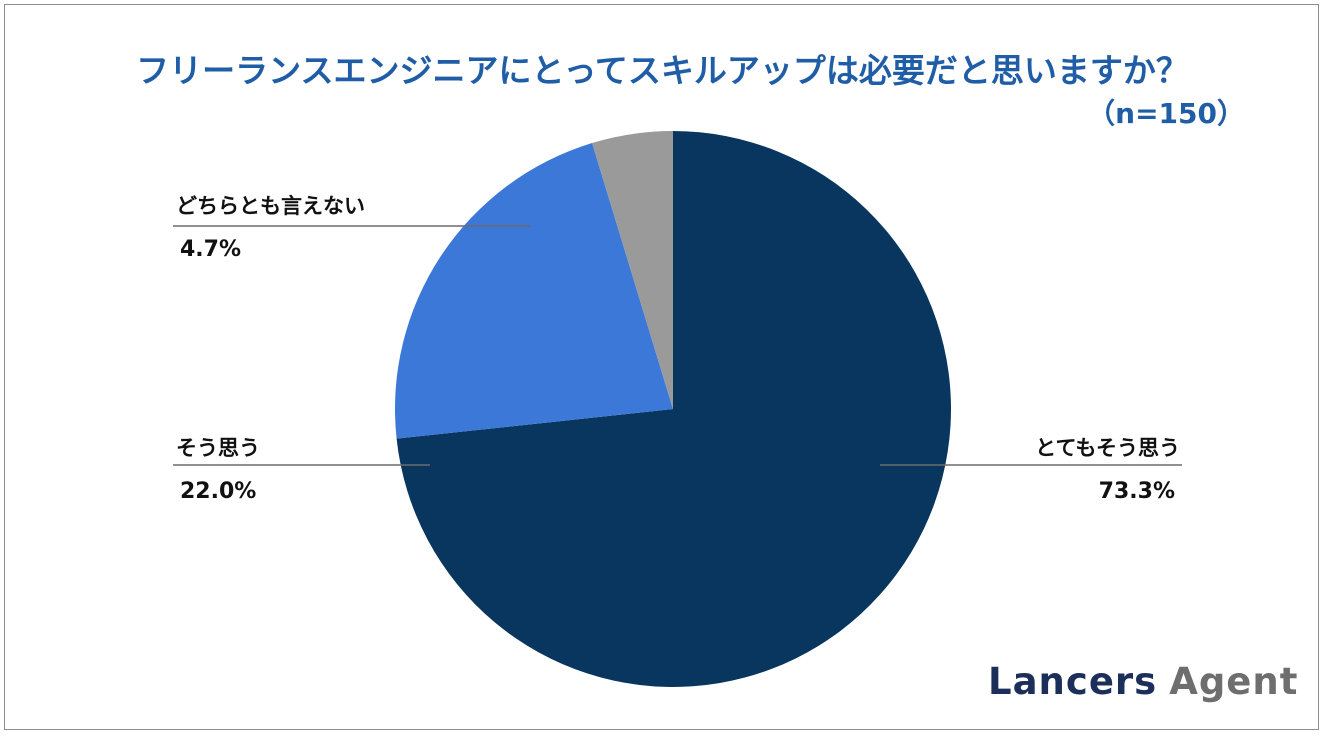 The height and width of the screenshot is (736, 1325). I want to click on slice-label-1: そう思う, so click(218, 448).